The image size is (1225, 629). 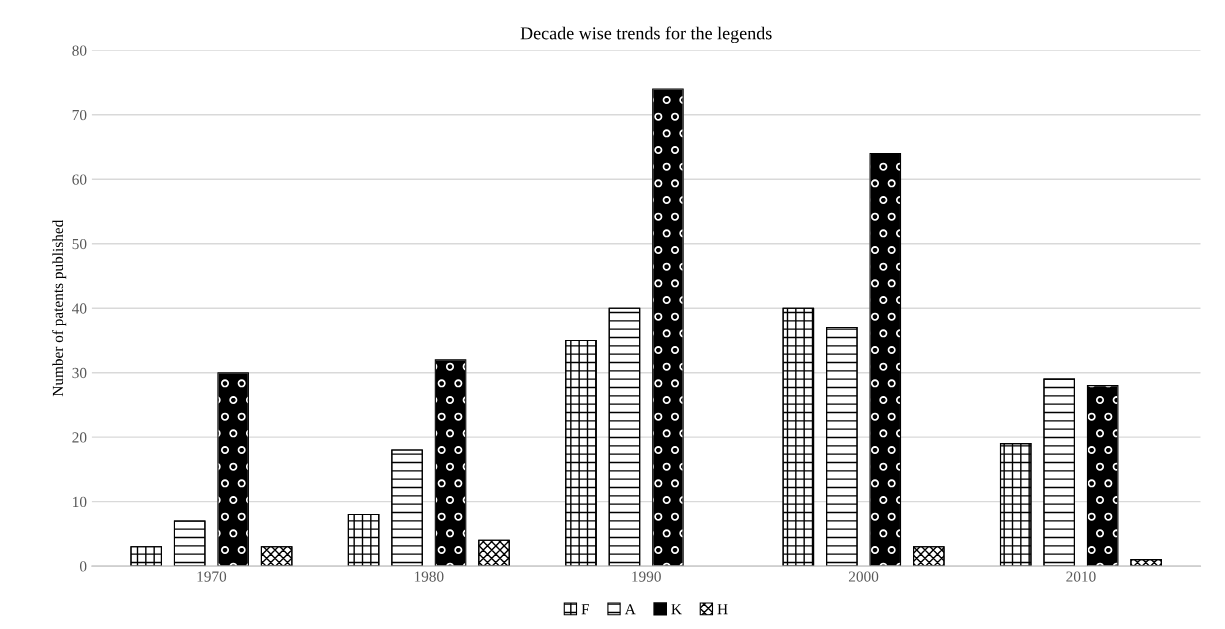 What do you see at coordinates (646, 576) in the screenshot?
I see `x-tick-label: 1990` at bounding box center [646, 576].